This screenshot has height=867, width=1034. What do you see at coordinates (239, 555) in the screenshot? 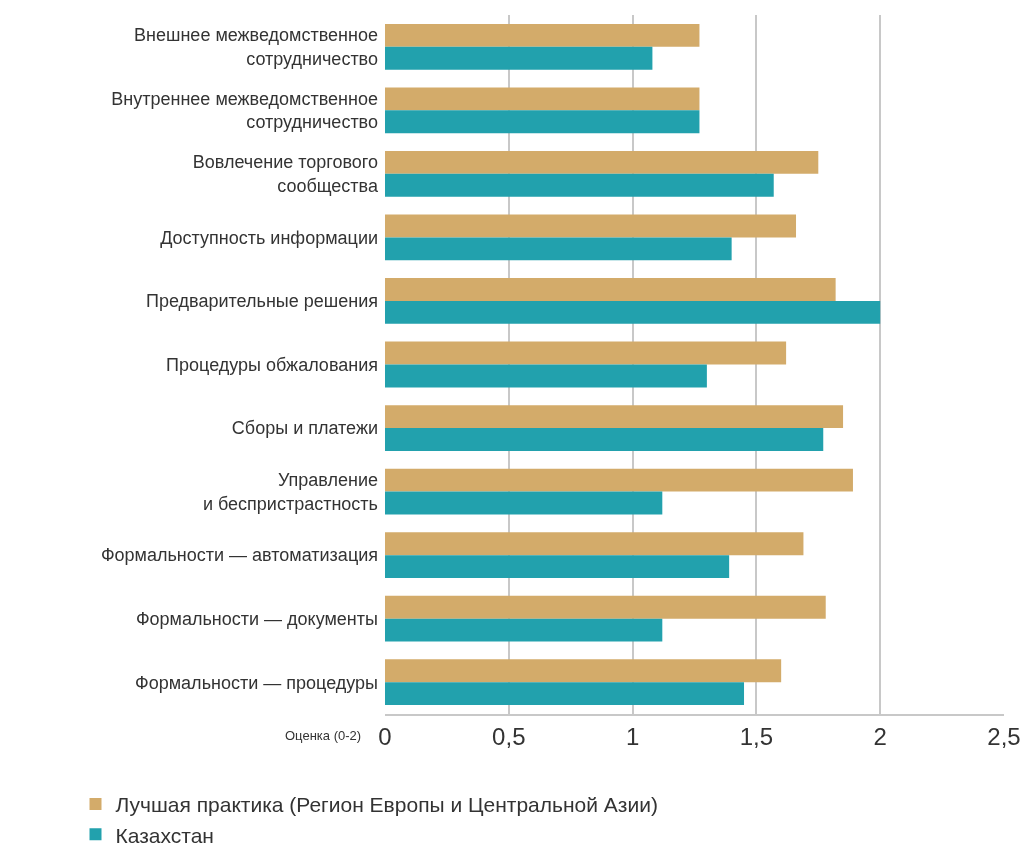
I see `y-tick-label: Формальности — автоматизация` at bounding box center [239, 555].